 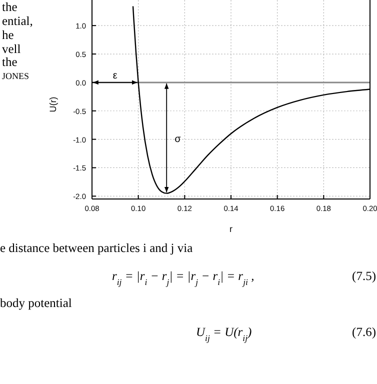 What do you see at coordinates (17, 21) in the screenshot?
I see `text: ential,` at bounding box center [17, 21].